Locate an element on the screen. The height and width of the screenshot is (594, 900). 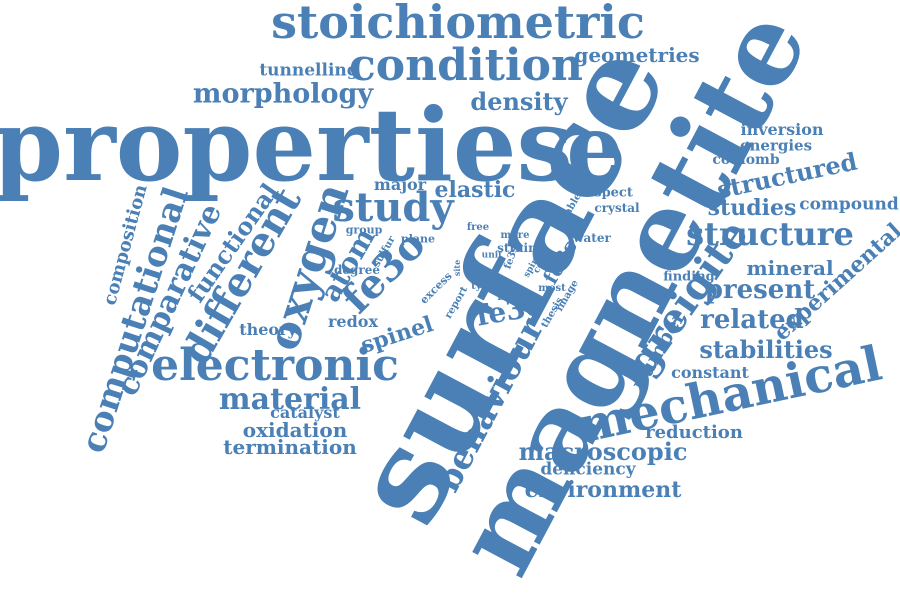
word-reduction: reduction is located at coordinates (694, 432).